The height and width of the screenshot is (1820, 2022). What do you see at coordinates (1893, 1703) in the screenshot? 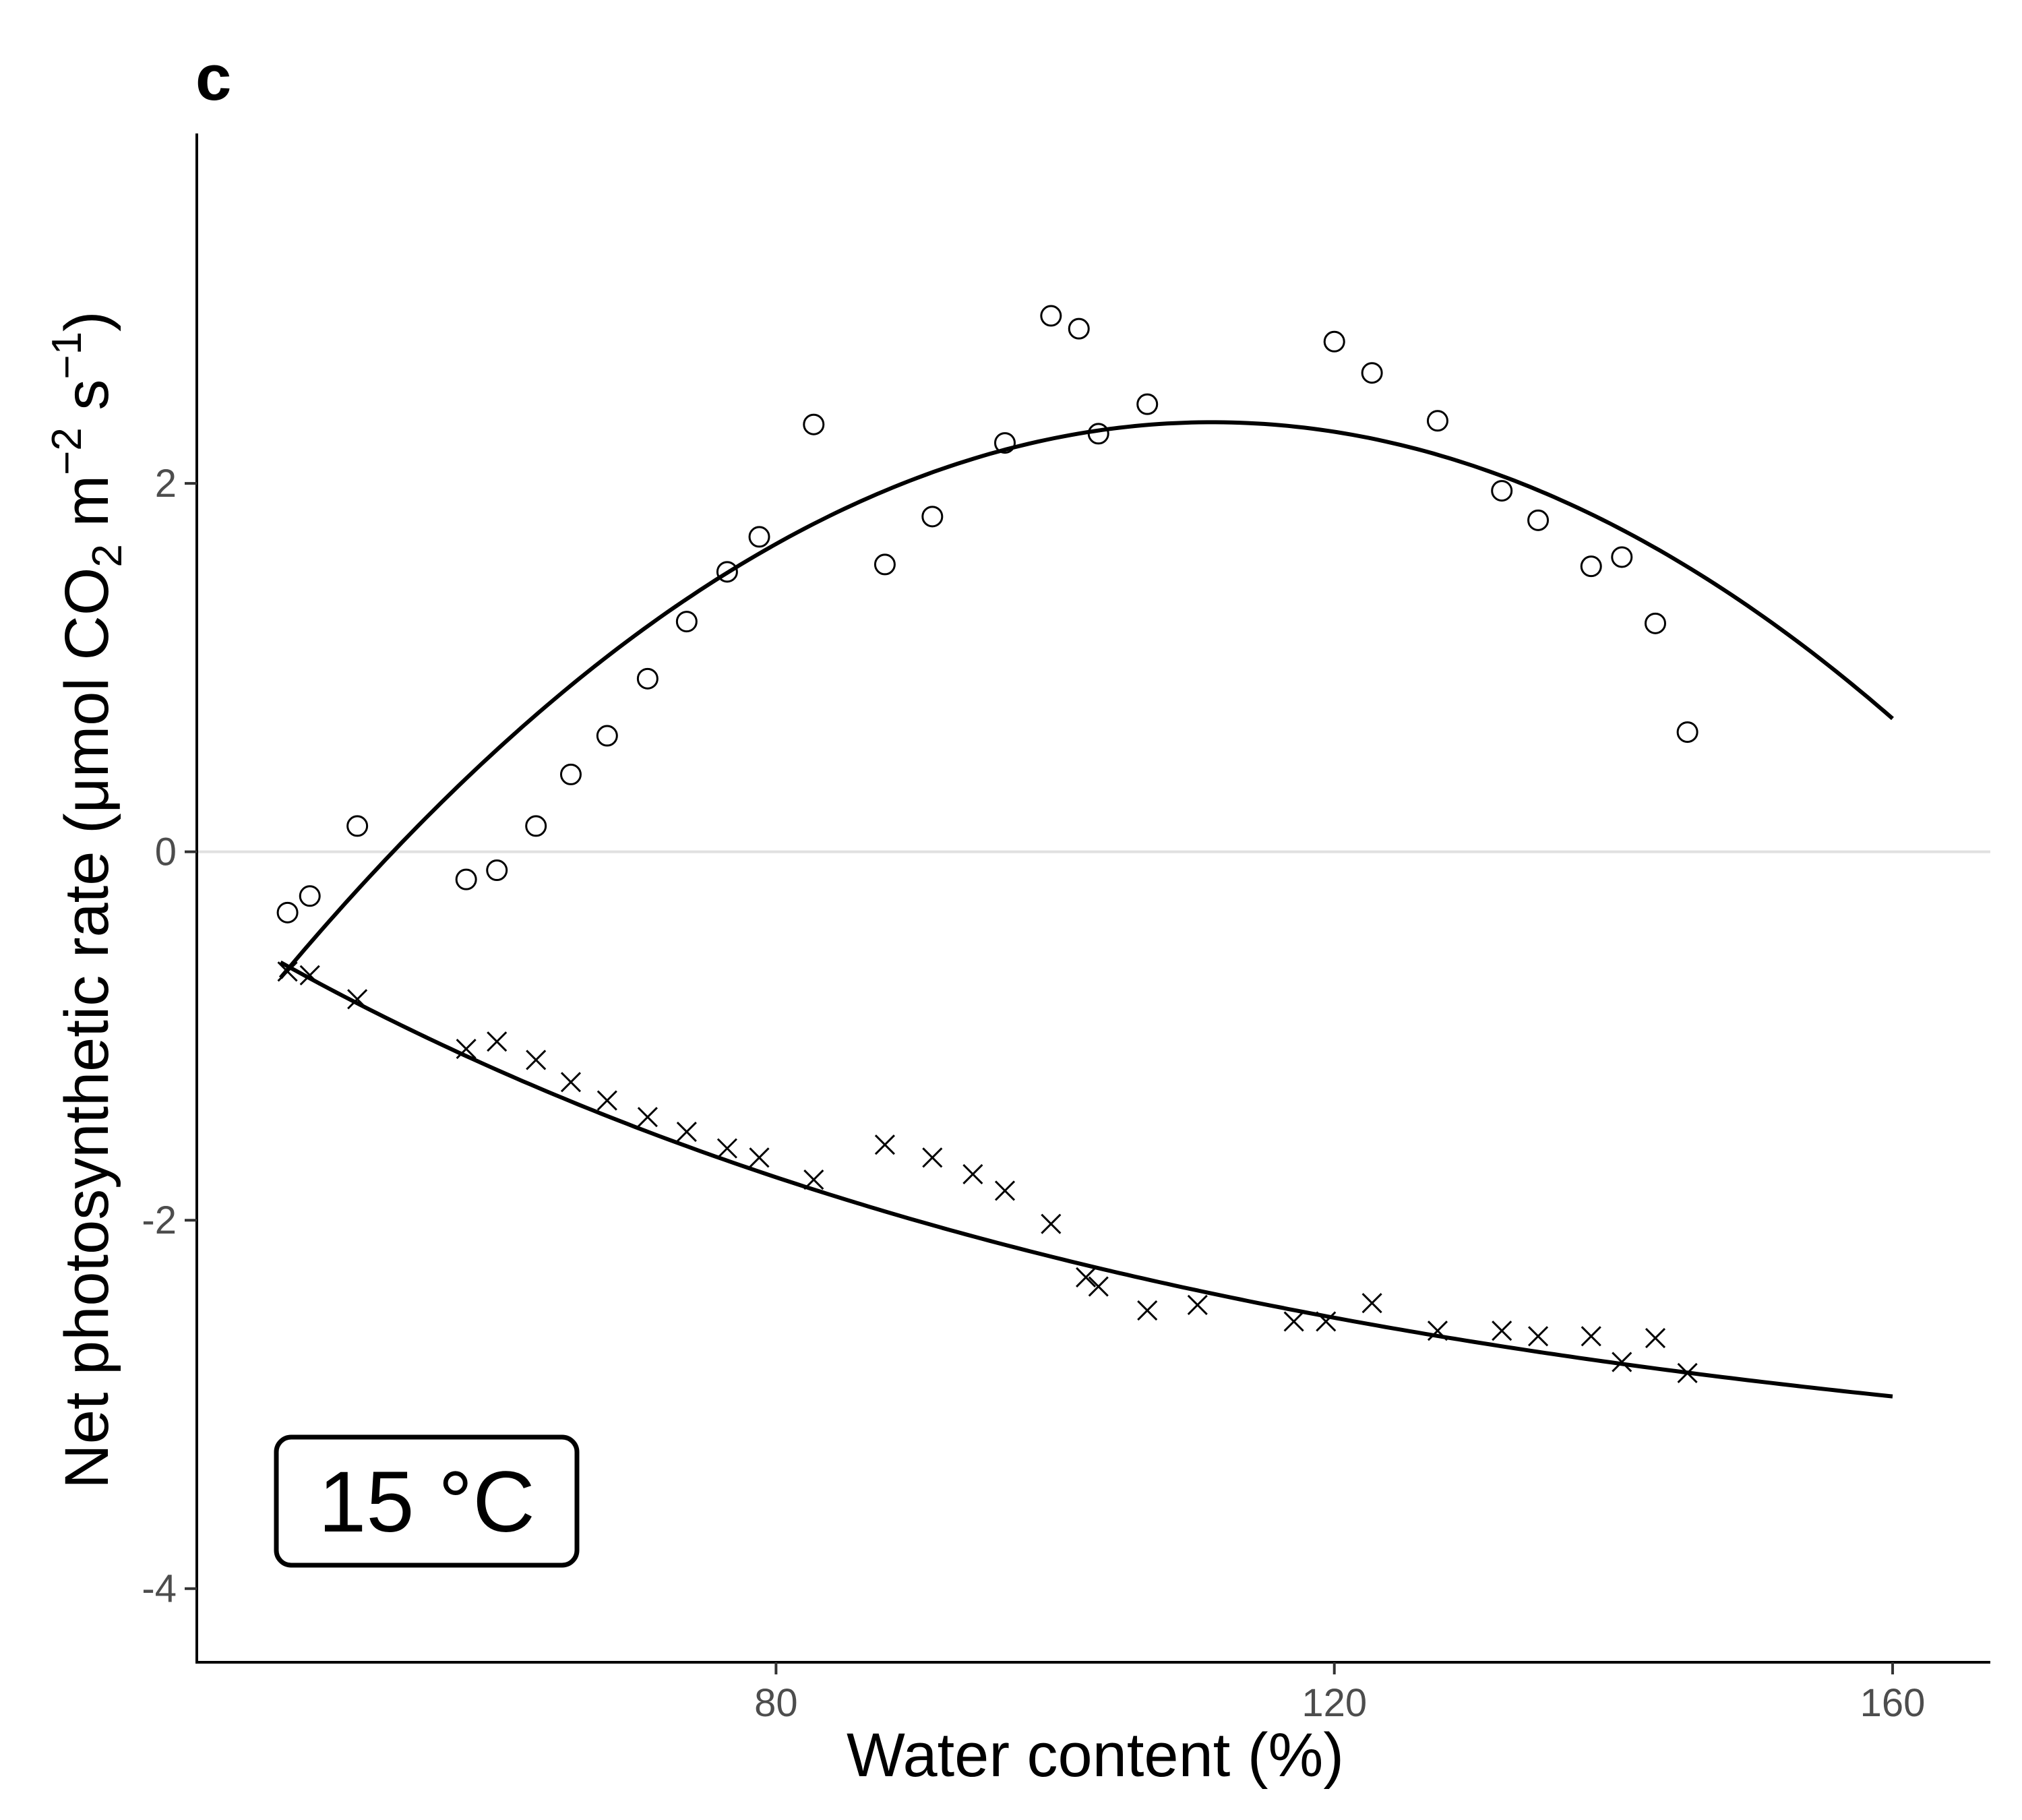
I see `x-tick-label: 160` at bounding box center [1893, 1703].